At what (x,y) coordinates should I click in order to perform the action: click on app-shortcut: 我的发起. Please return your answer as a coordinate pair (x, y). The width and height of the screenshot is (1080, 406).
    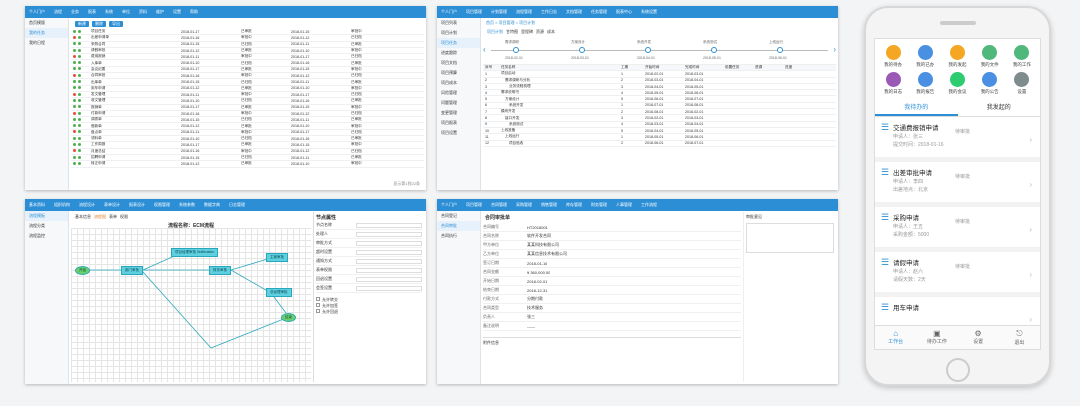
    Looking at the image, I should click on (957, 56).